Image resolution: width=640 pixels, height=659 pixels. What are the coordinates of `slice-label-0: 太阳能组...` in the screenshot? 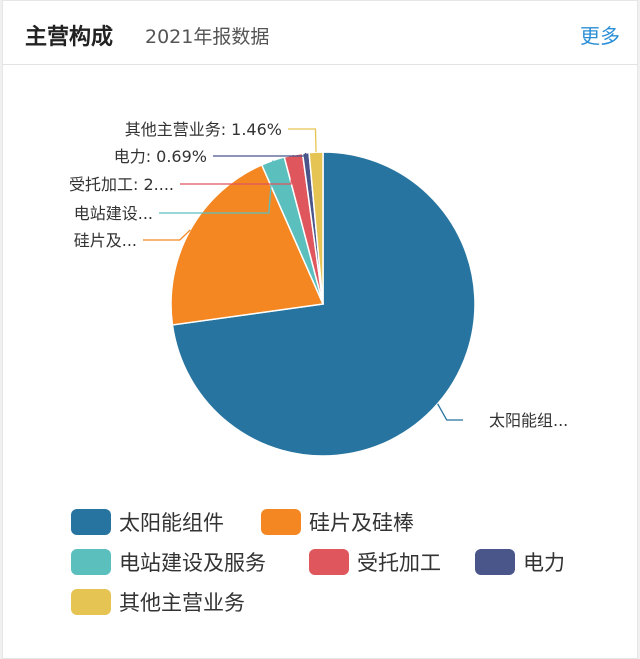 It's located at (528, 420).